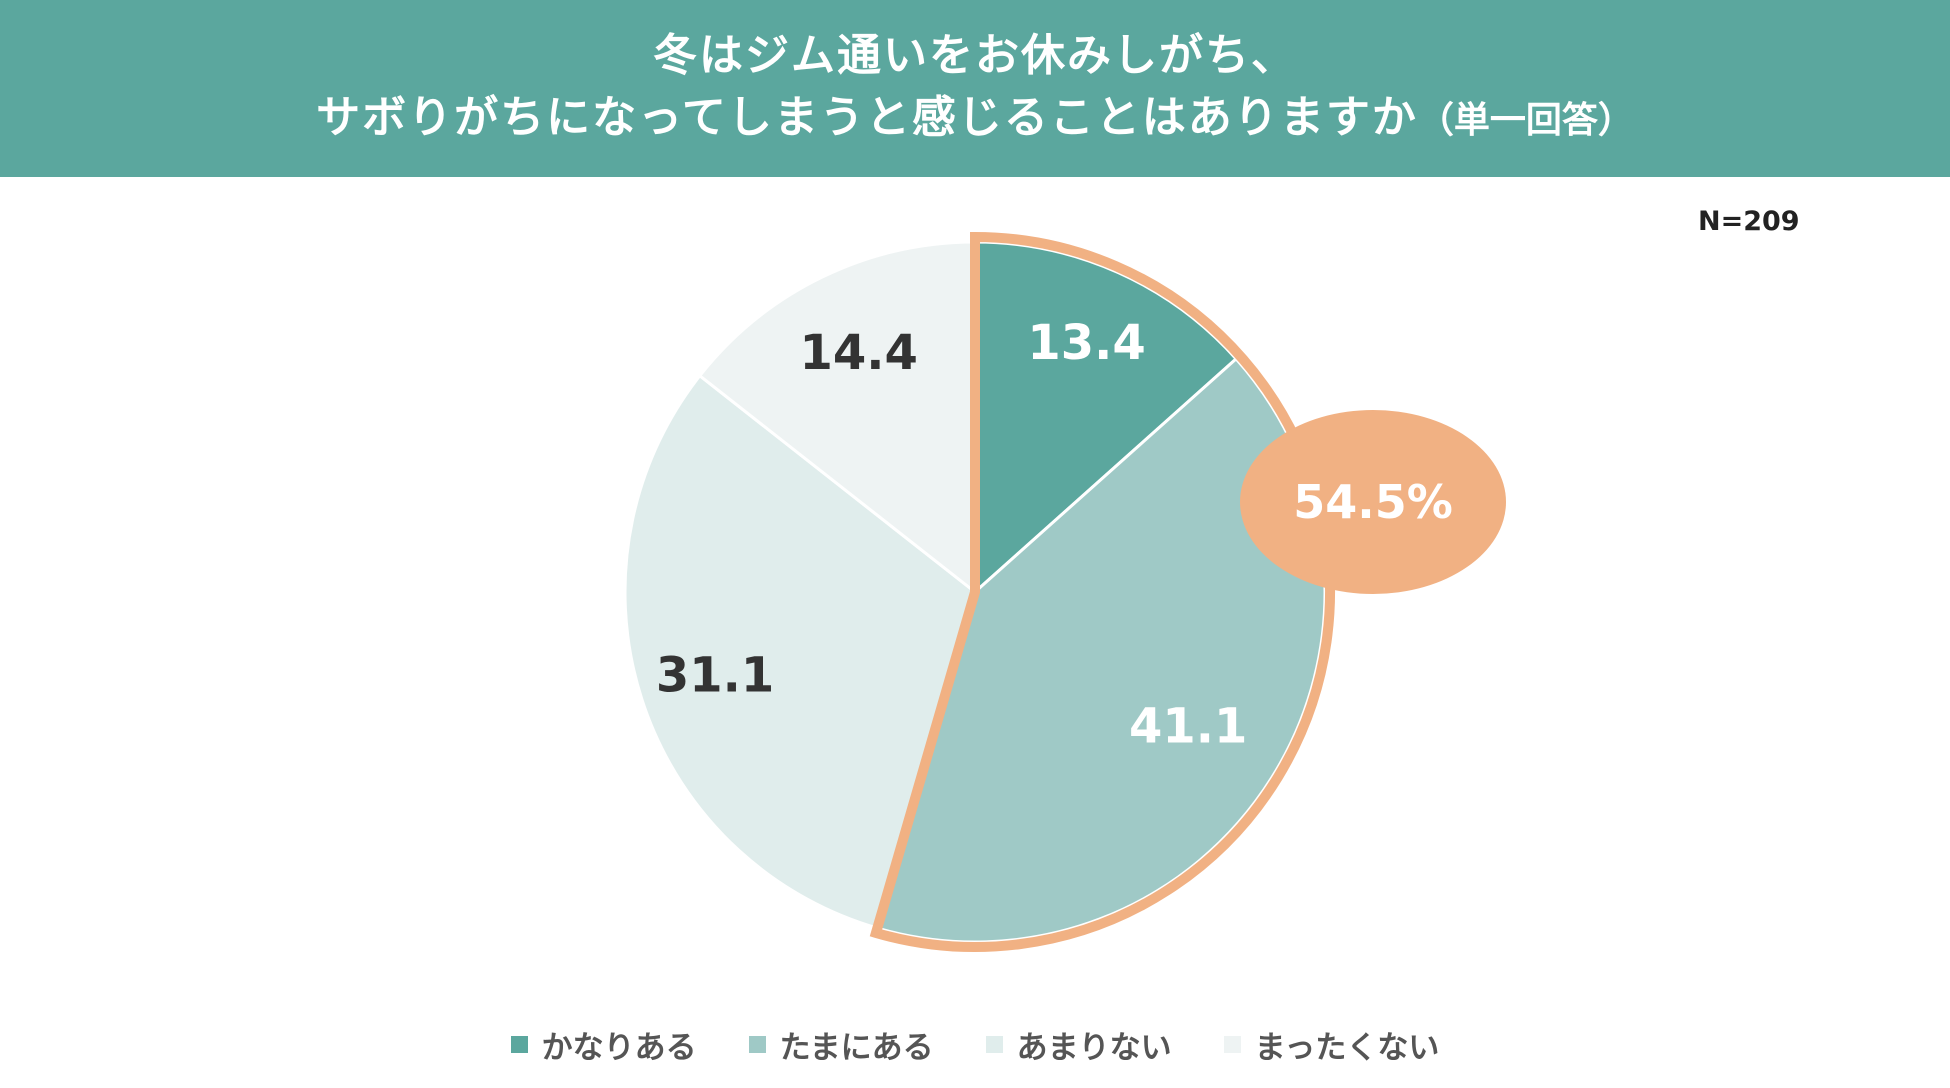 This screenshot has width=1950, height=1088. I want to click on slice-value-label-0: 13.4, so click(1086, 343).